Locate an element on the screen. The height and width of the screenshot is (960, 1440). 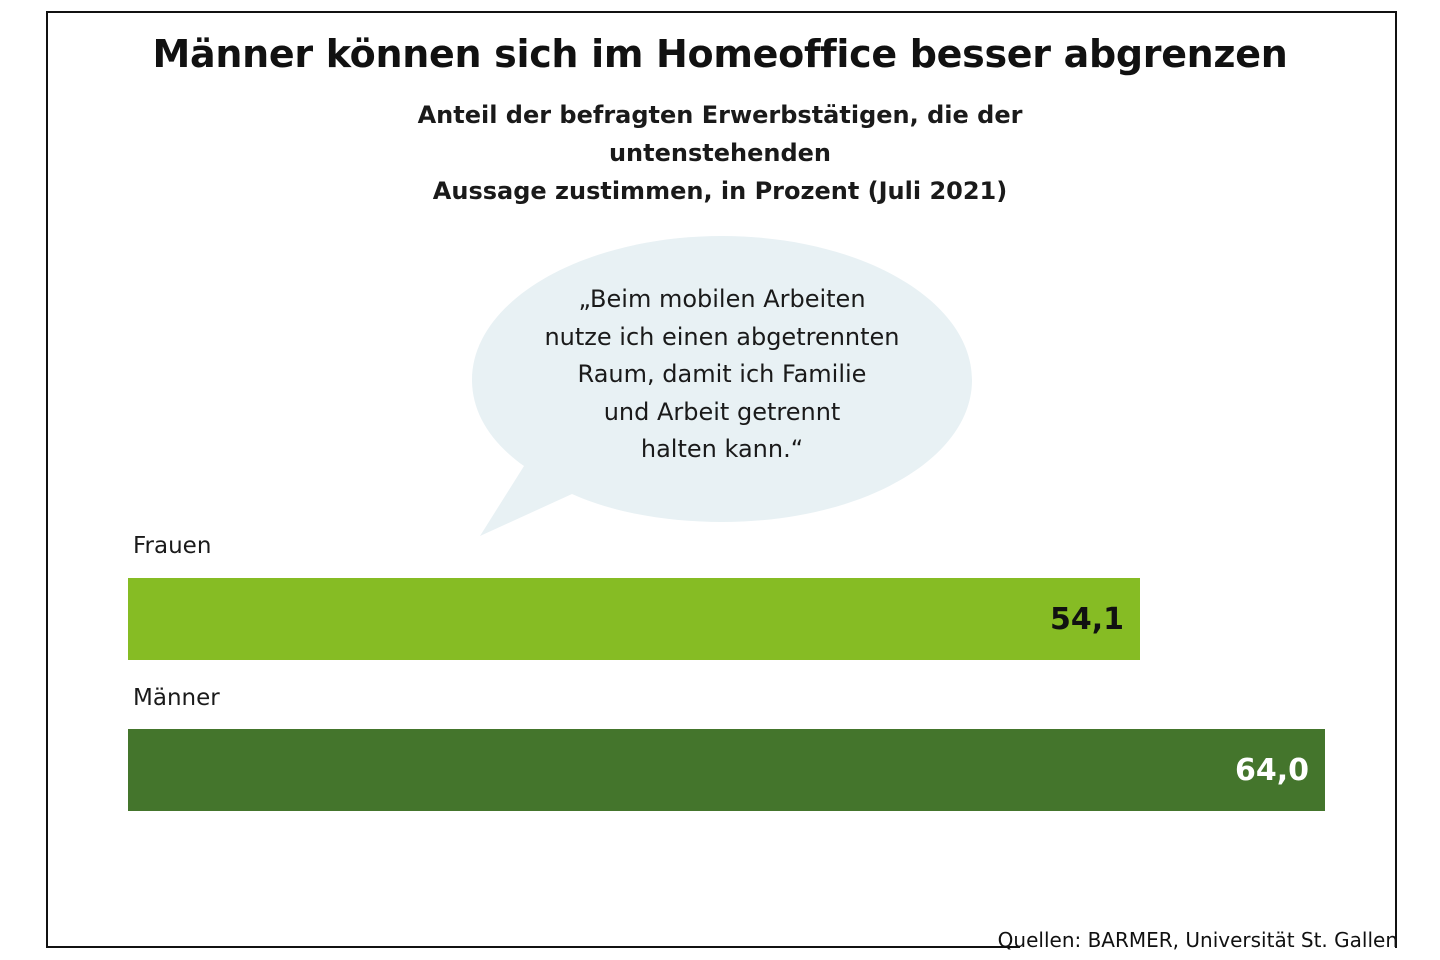
speech-bubble-shape is located at coordinates (722, 386).